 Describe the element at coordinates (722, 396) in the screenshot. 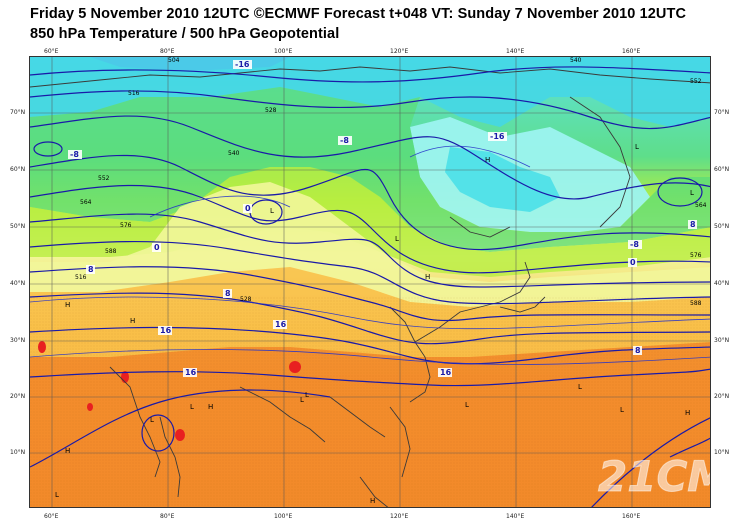

I see `lat-label-right-20n: 20°N` at that location.